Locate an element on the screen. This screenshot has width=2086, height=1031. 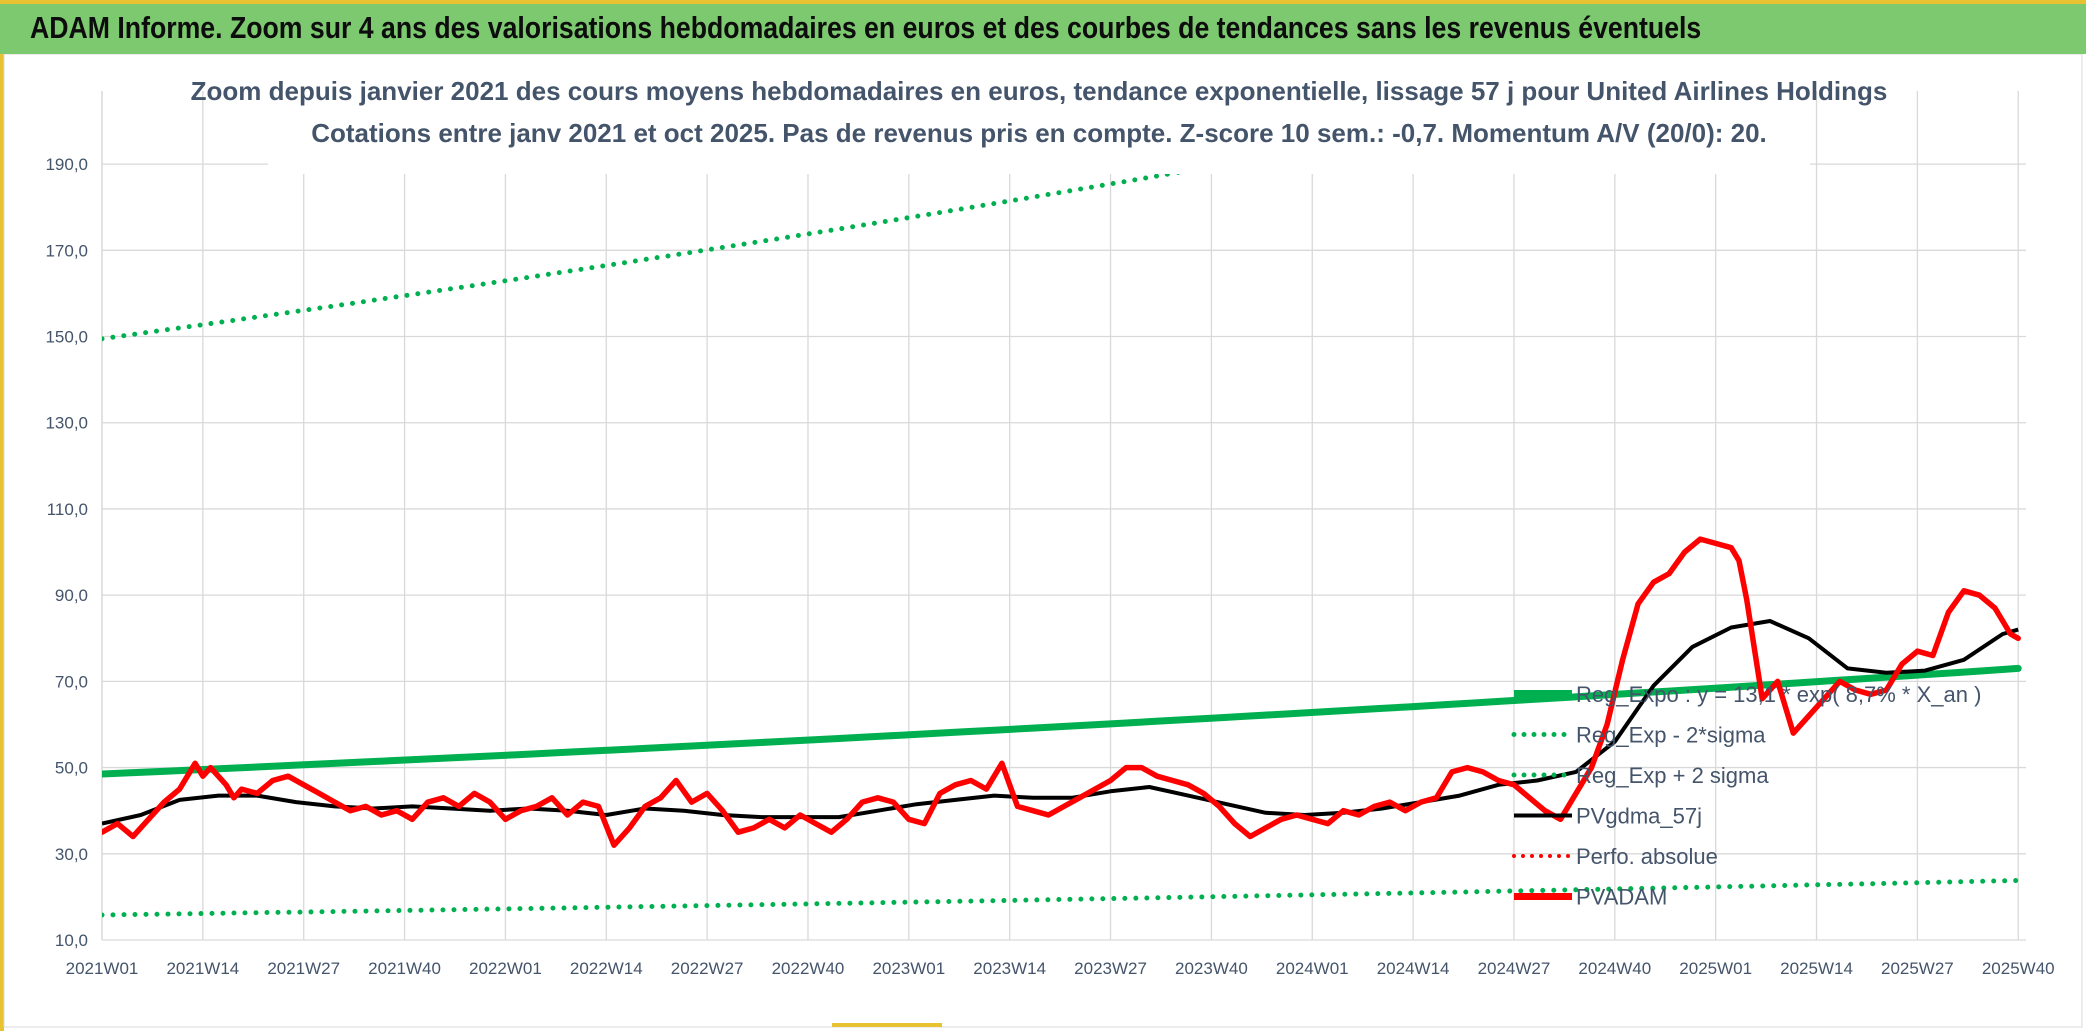
left-accent-bar is located at coordinates (2, 542).